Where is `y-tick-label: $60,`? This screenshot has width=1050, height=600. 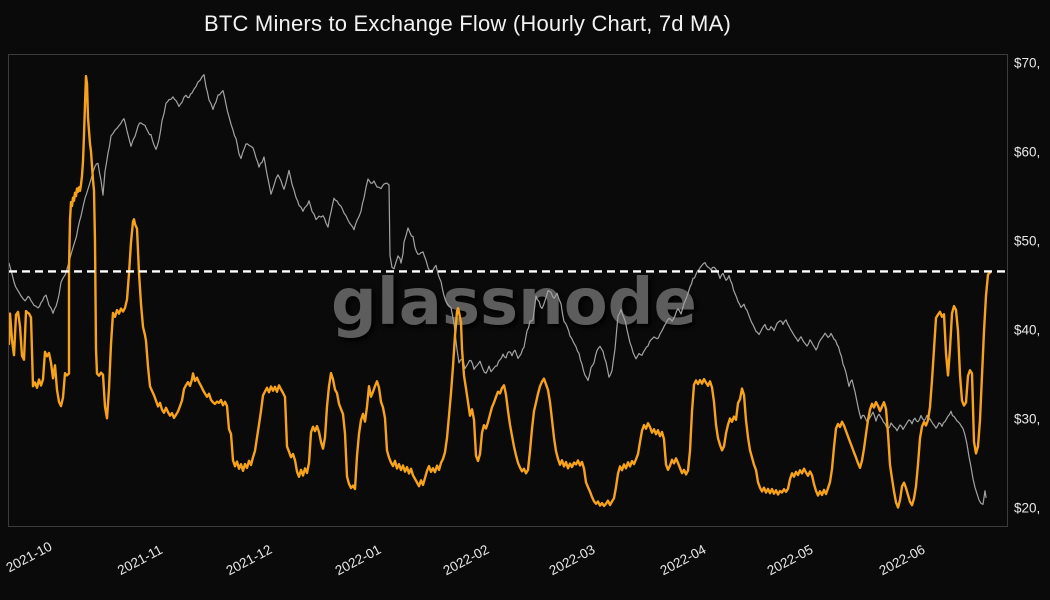 y-tick-label: $60, is located at coordinates (1027, 152).